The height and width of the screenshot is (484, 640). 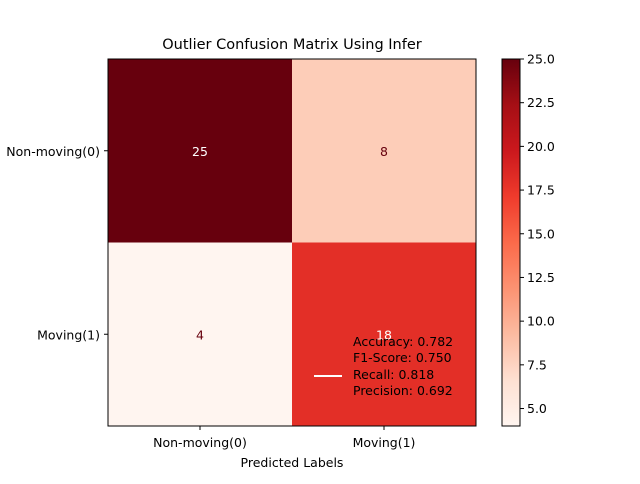 I want to click on cell-value-label: 18, so click(x=384, y=334).